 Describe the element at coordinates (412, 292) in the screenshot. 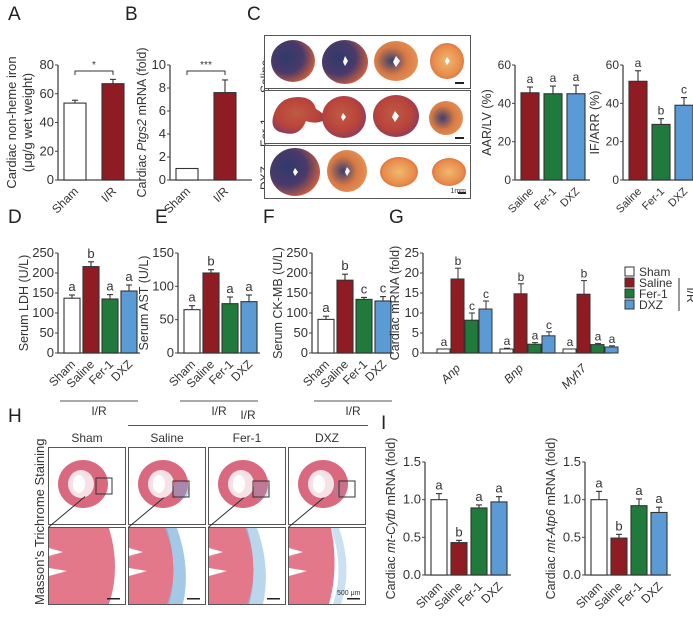

I see `y-tick-label: 15` at that location.